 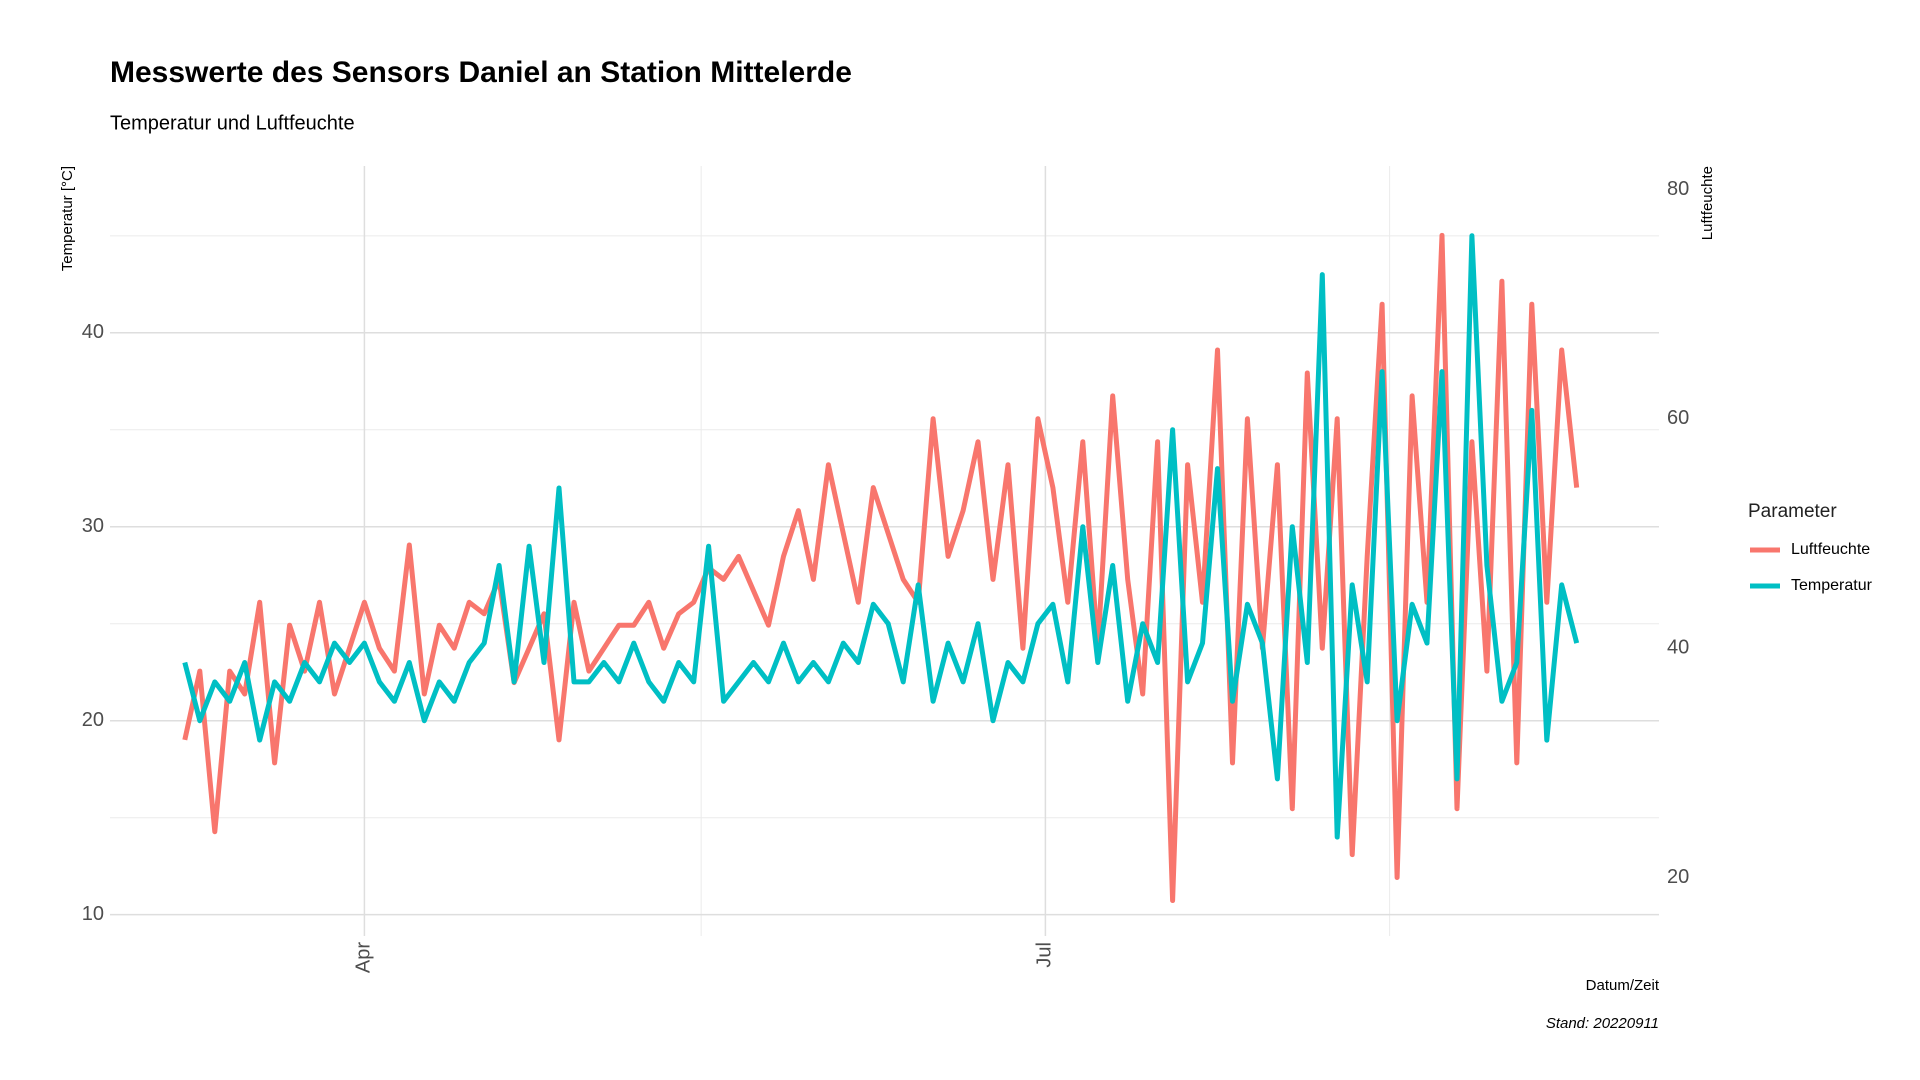 I want to click on legend-label: Temperatur, so click(x=1832, y=585).